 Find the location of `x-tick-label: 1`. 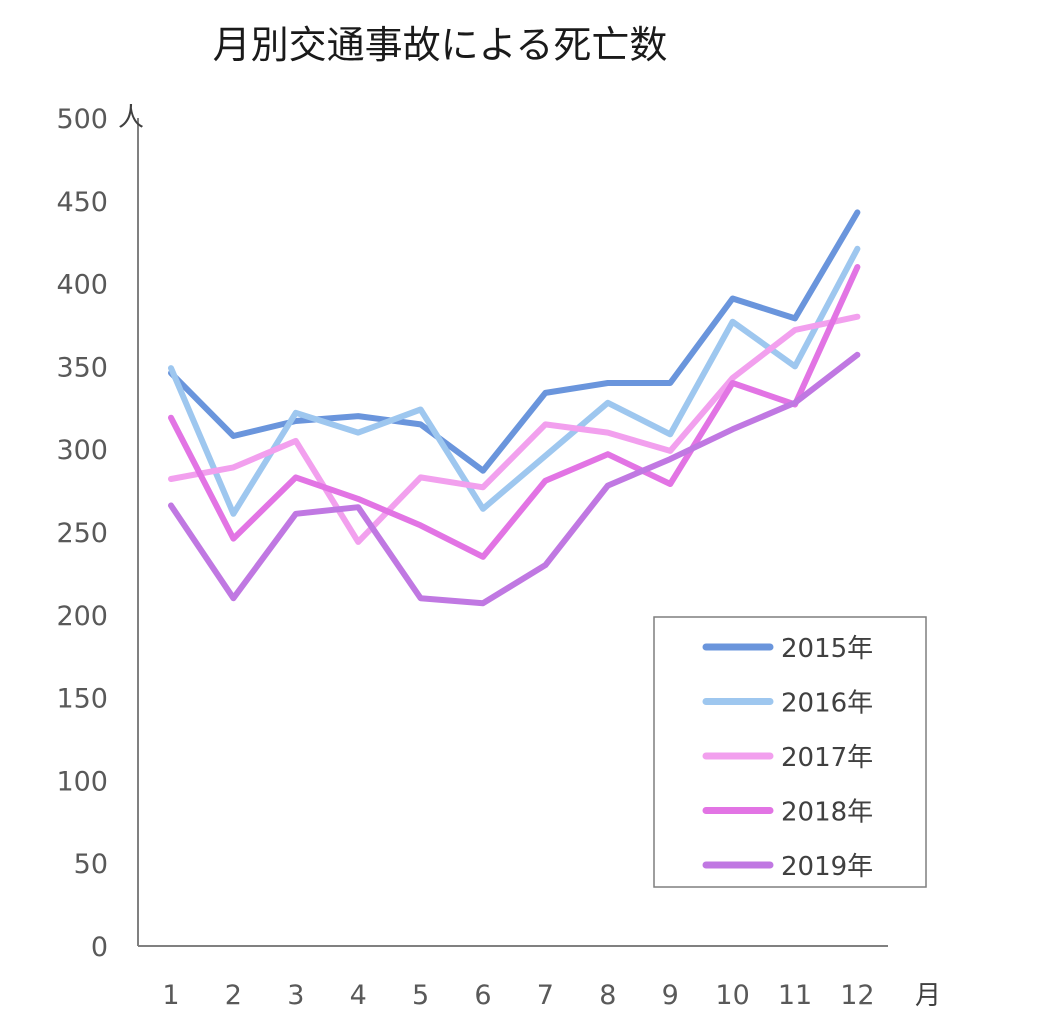

x-tick-label: 1 is located at coordinates (170, 995).